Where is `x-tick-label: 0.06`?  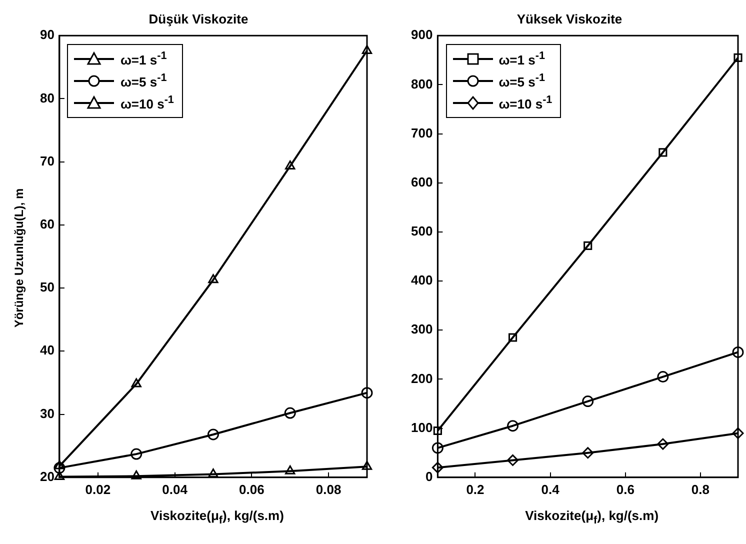 x-tick-label: 0.06 is located at coordinates (251, 489).